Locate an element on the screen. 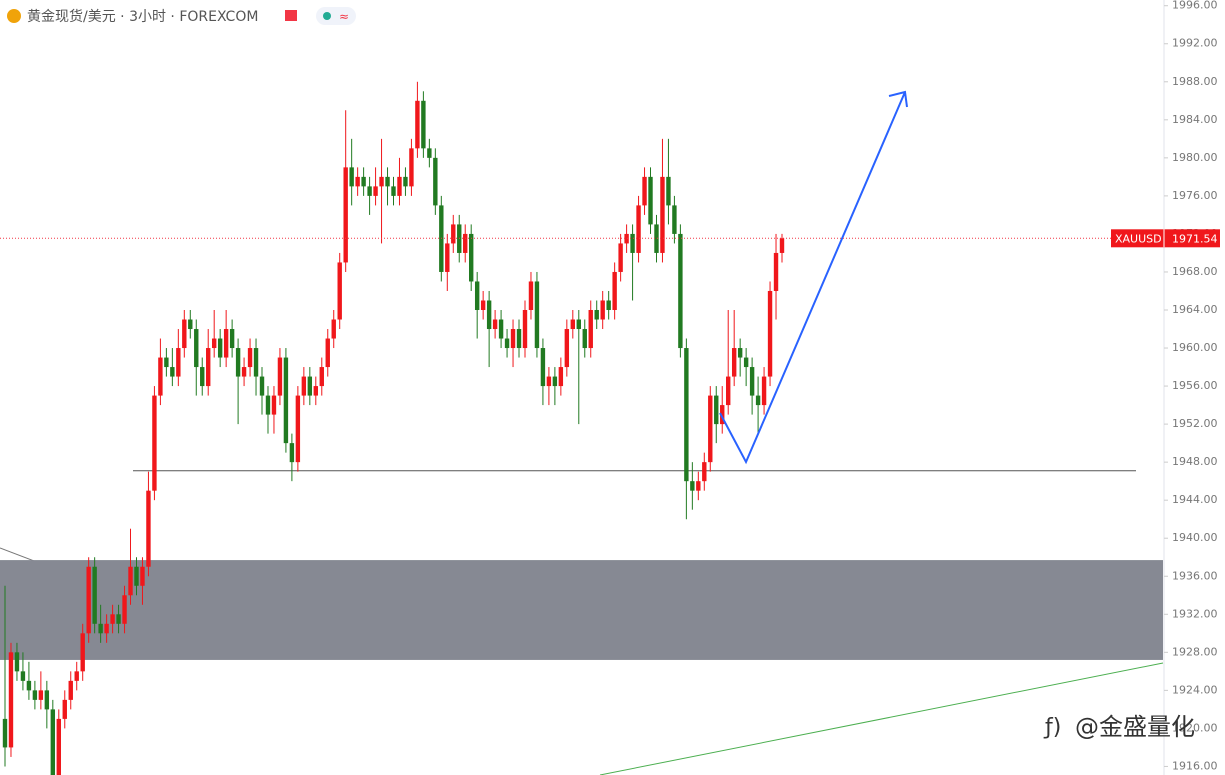 Image resolution: width=1225 pixels, height=775 pixels. trend-line is located at coordinates (881, 718).